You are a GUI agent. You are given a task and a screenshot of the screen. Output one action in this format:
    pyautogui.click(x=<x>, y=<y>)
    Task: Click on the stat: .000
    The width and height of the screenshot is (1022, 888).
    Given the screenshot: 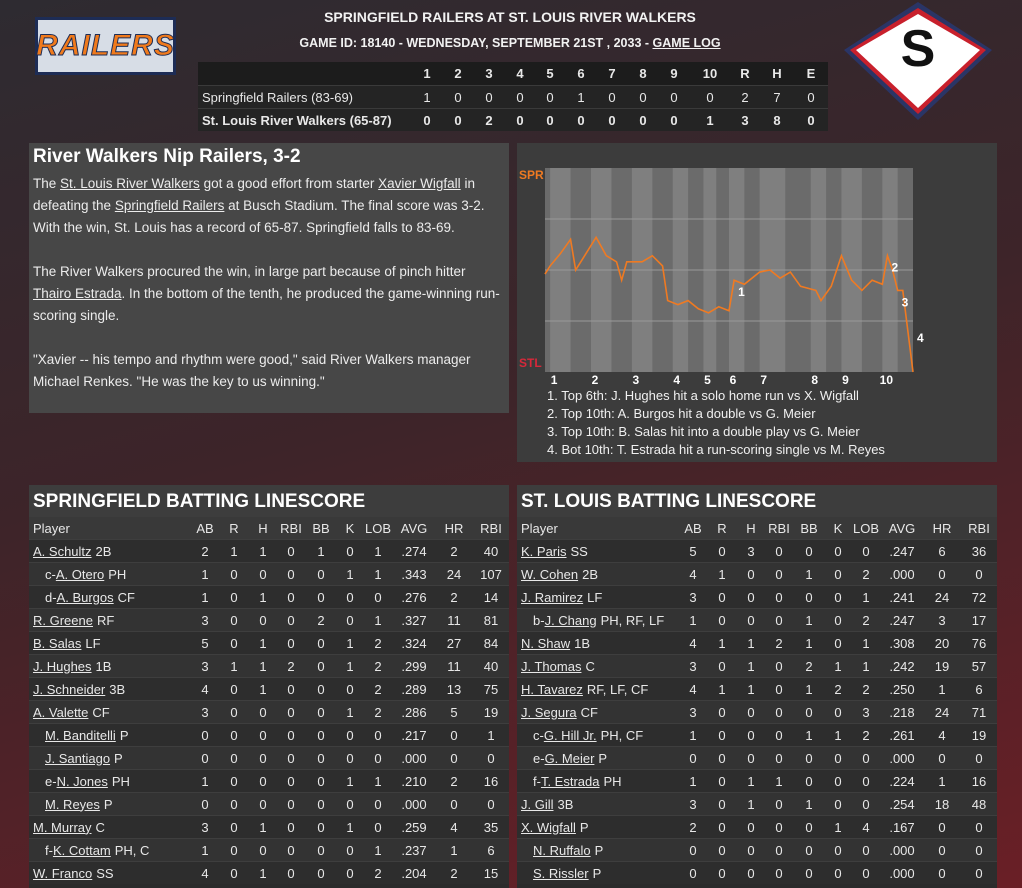 What is the action you would take?
    pyautogui.click(x=414, y=804)
    